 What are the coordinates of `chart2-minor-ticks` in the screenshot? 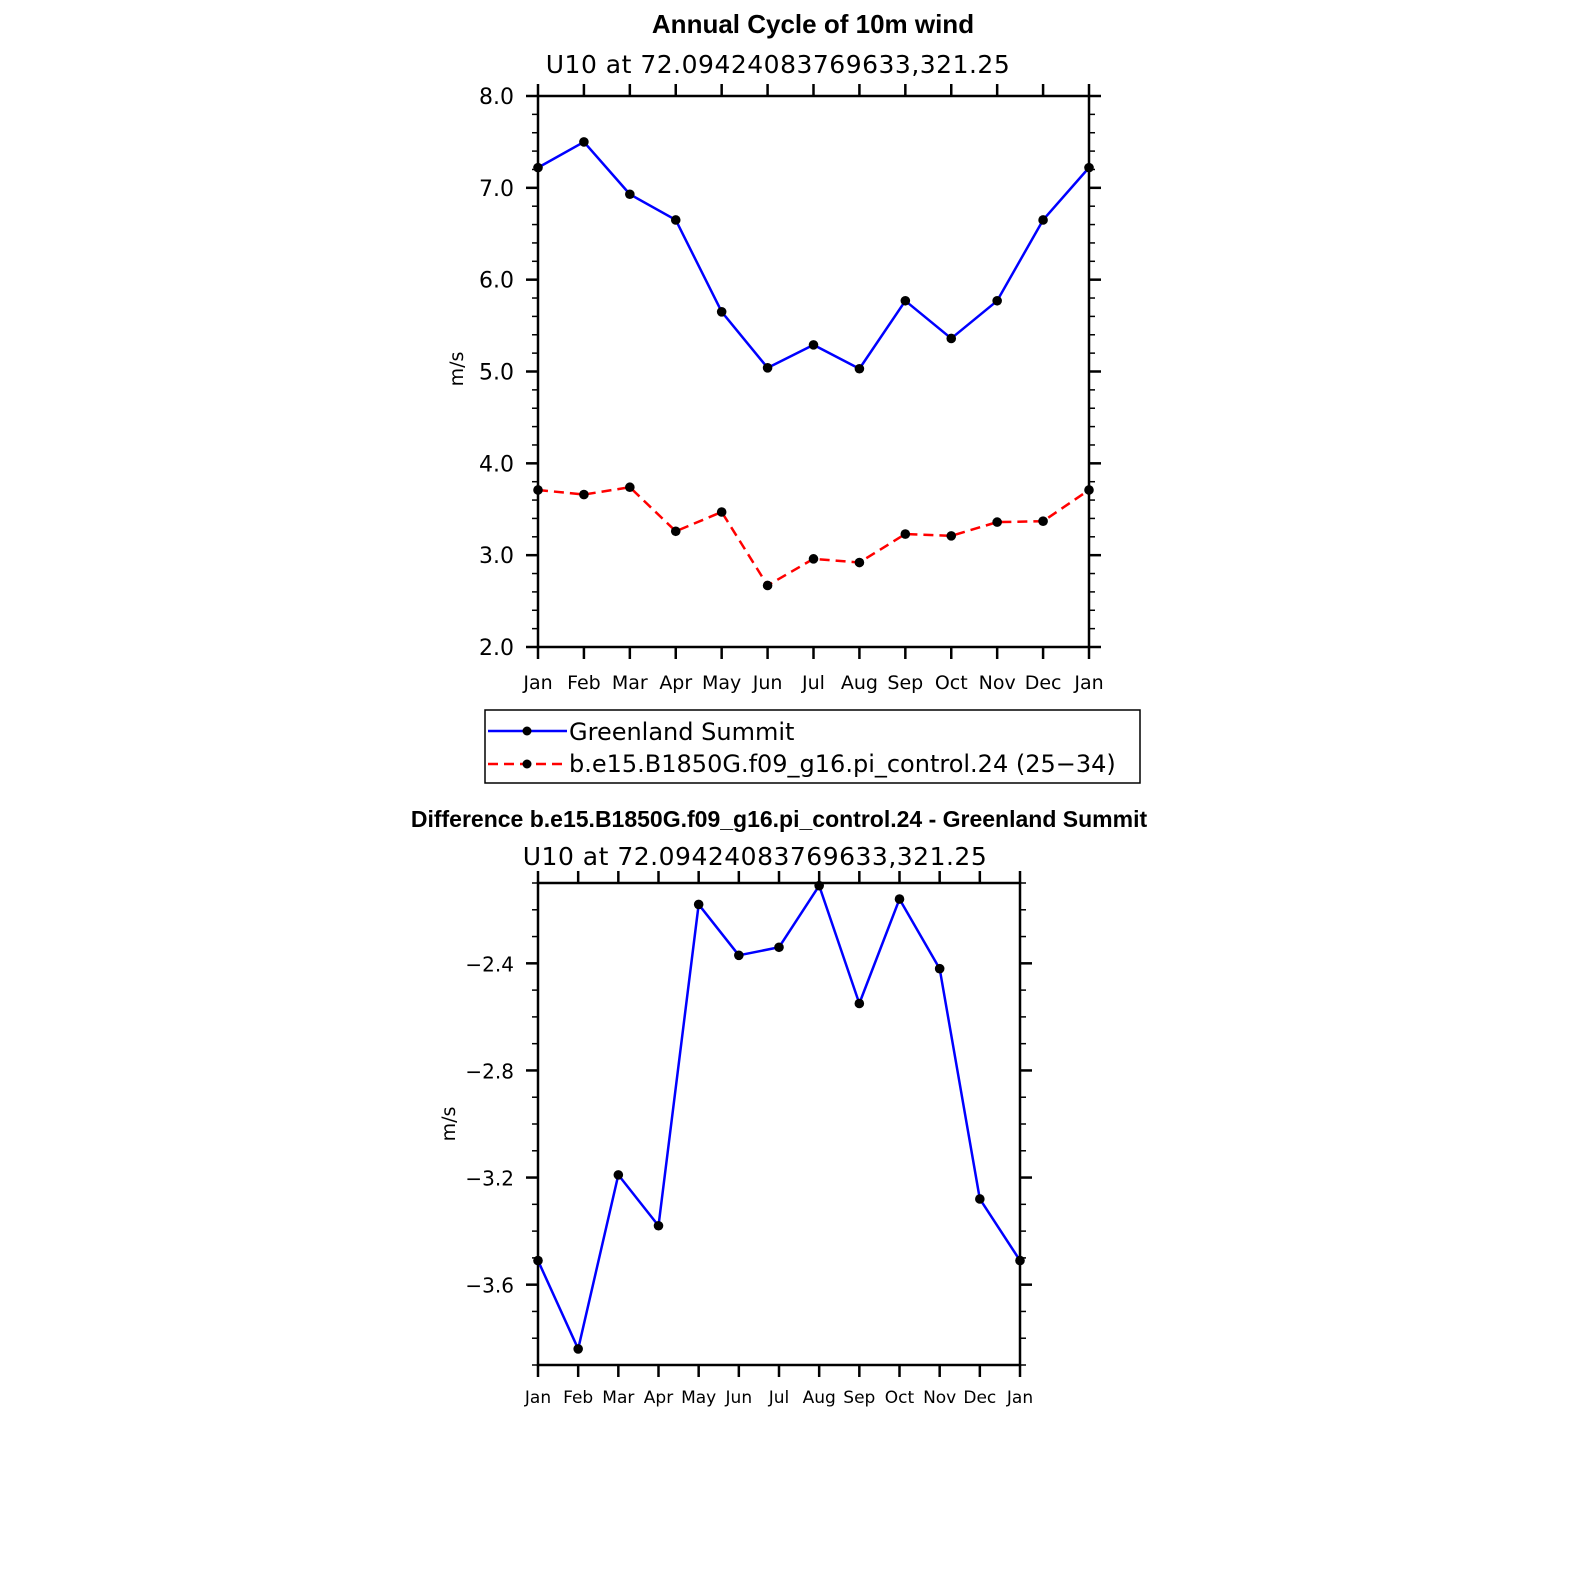 It's located at (779, 1124).